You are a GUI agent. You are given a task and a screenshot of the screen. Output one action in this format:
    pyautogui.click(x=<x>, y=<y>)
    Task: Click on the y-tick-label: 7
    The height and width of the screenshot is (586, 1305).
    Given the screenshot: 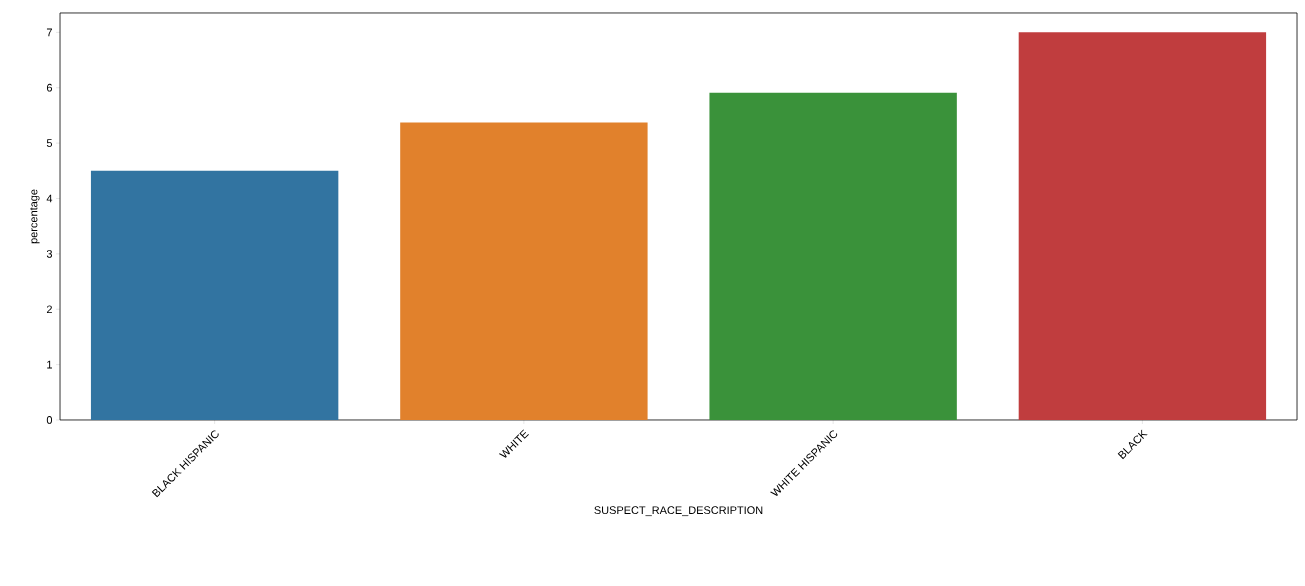 What is the action you would take?
    pyautogui.click(x=49, y=32)
    